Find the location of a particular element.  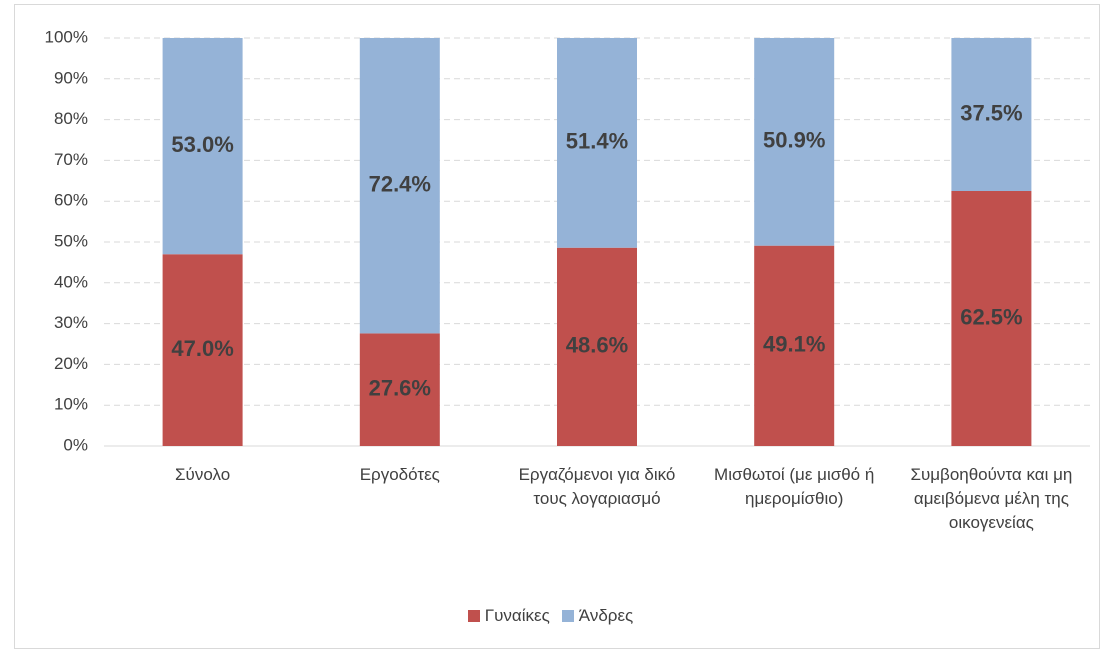

data-label: 51.4% is located at coordinates (597, 141).